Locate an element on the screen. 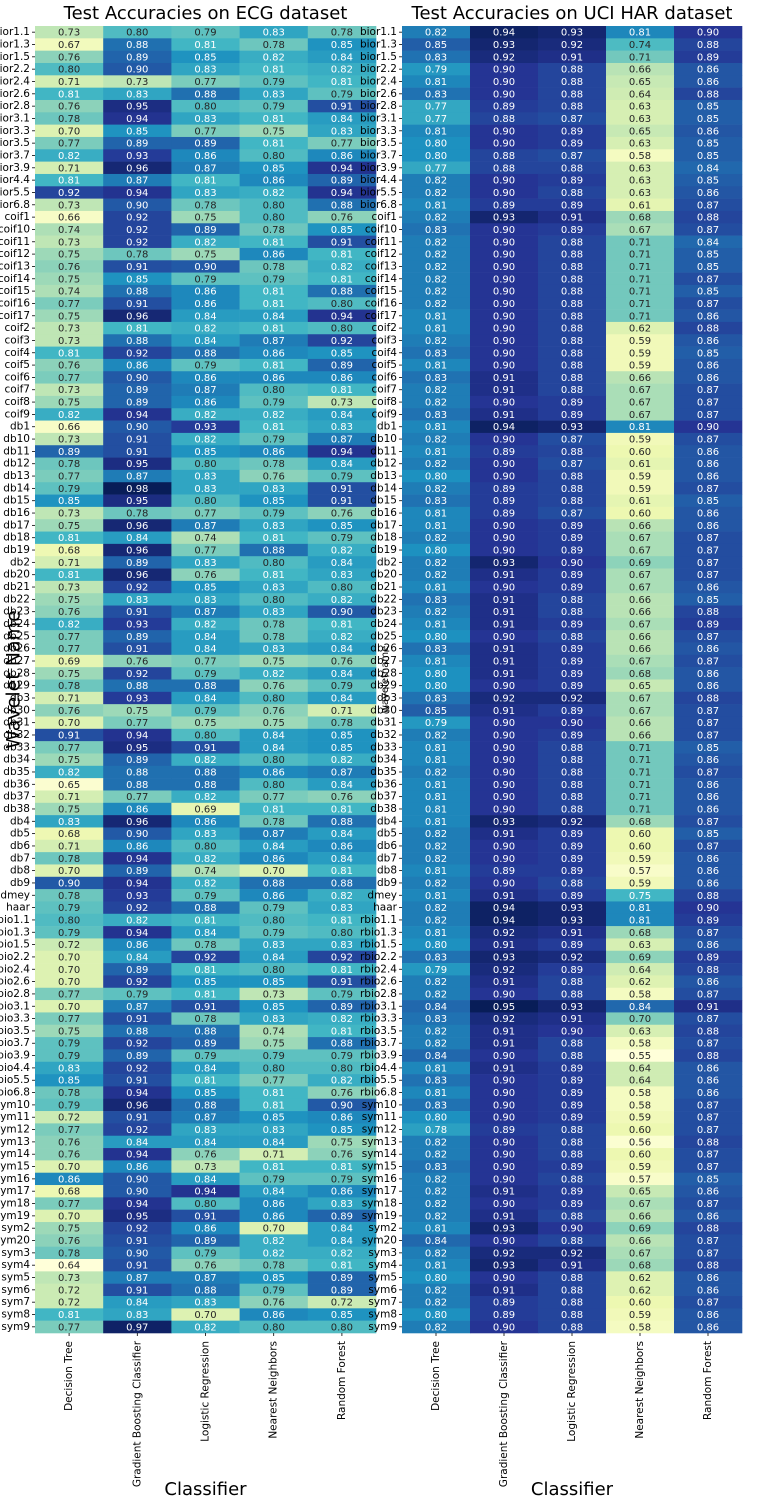 This screenshot has width=758, height=1511. y-tick-label: coif6 is located at coordinates (18, 377).